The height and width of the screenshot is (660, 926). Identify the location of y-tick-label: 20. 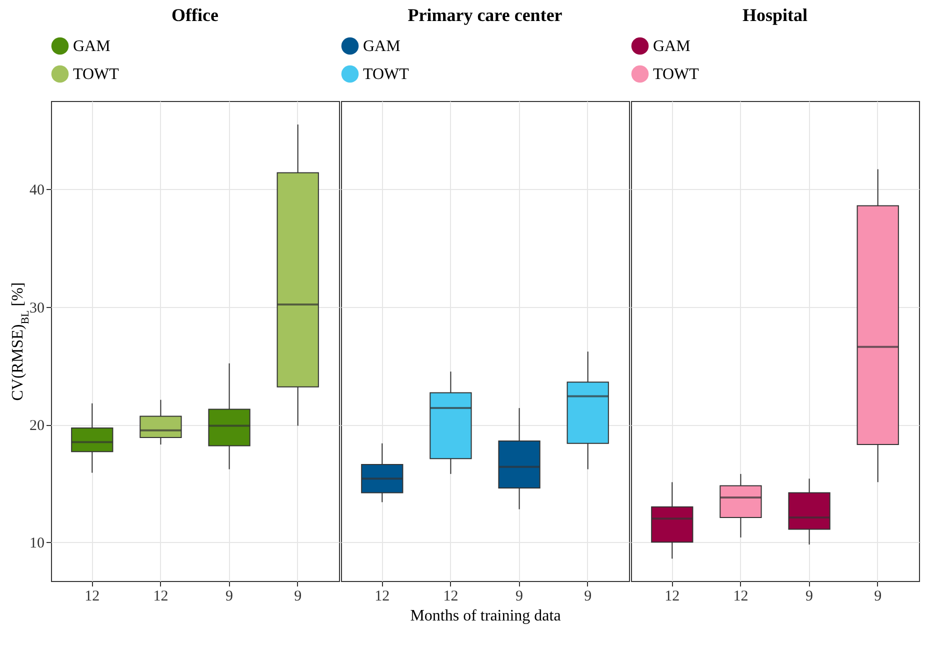
(37, 426).